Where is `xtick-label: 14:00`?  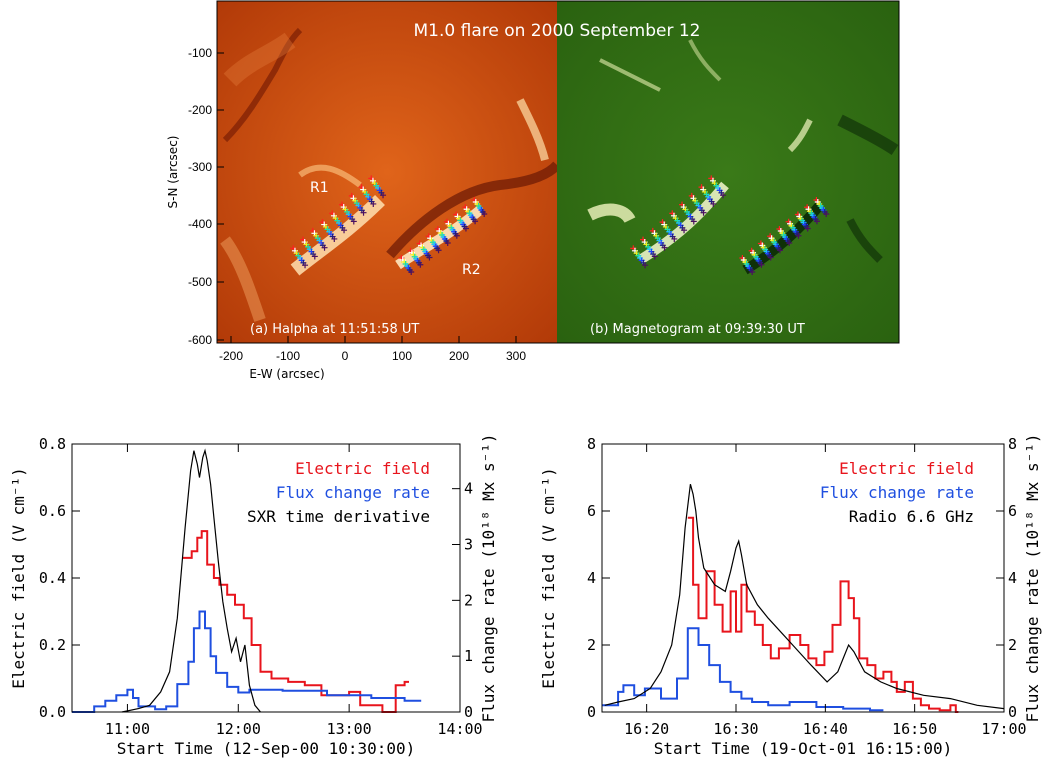 xtick-label: 14:00 is located at coordinates (459, 729).